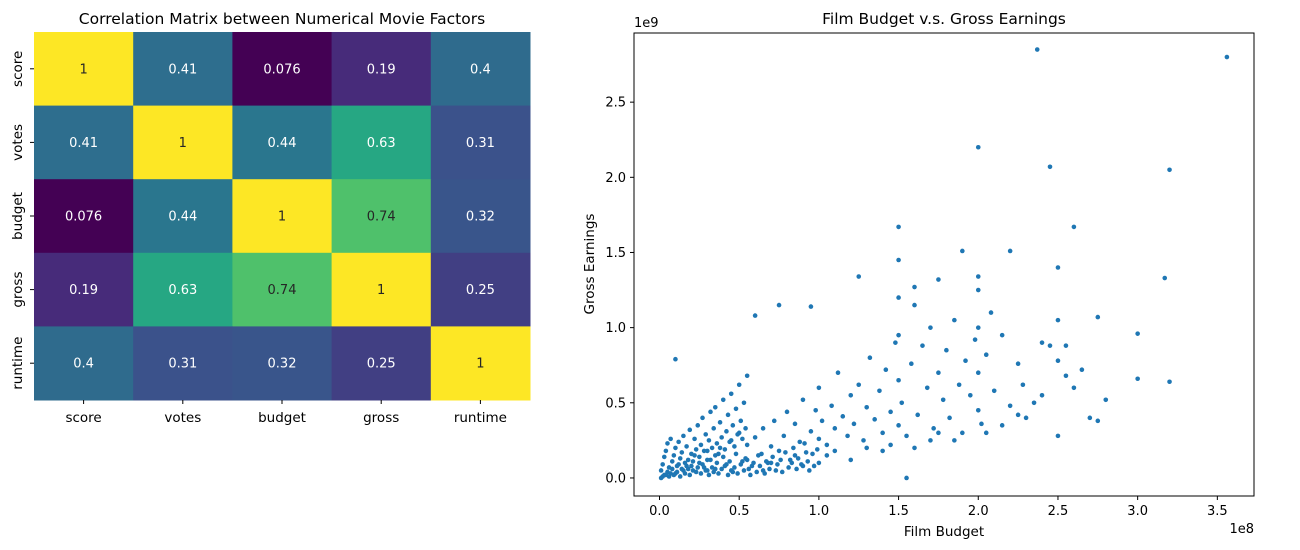 Image resolution: width=1300 pixels, height=550 pixels. What do you see at coordinates (282, 69) in the screenshot?
I see `heatmap-cell-score-budget` at bounding box center [282, 69].